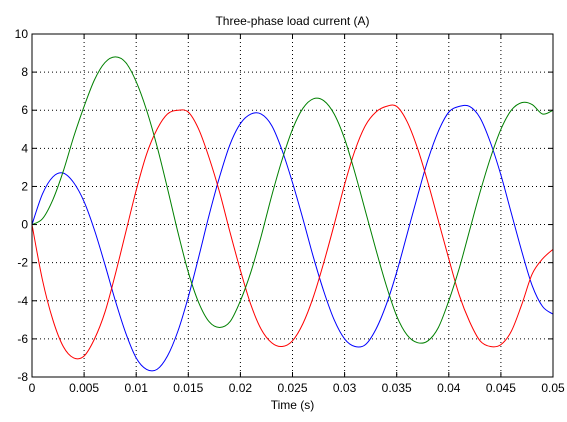 The height and width of the screenshot is (422, 567). What do you see at coordinates (501, 388) in the screenshot?
I see `x-tick-label: 0.045` at bounding box center [501, 388].